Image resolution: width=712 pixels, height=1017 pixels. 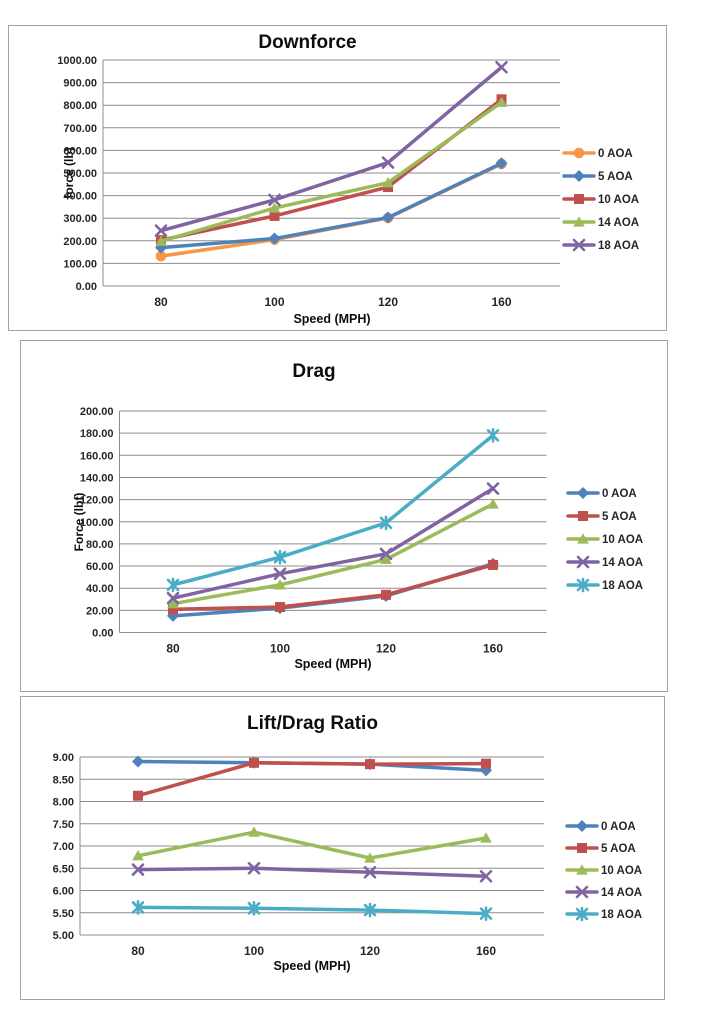 What do you see at coordinates (80, 129) in the screenshot?
I see `y-tick-label: 700.00` at bounding box center [80, 129].